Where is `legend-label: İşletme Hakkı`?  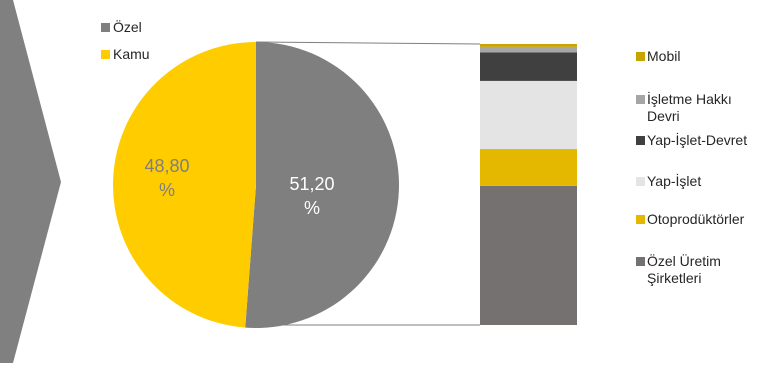
legend-label: İşletme Hakkı is located at coordinates (689, 98).